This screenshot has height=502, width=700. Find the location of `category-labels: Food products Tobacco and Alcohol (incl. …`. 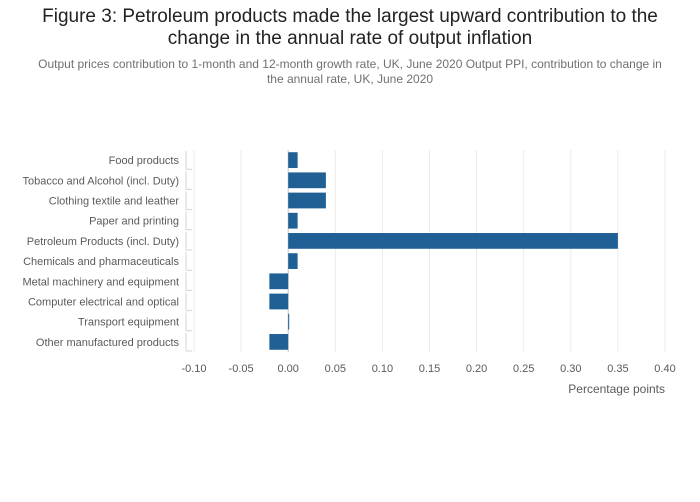

category-labels: Food products Tobacco and Alcohol (incl. … is located at coordinates (100, 252).